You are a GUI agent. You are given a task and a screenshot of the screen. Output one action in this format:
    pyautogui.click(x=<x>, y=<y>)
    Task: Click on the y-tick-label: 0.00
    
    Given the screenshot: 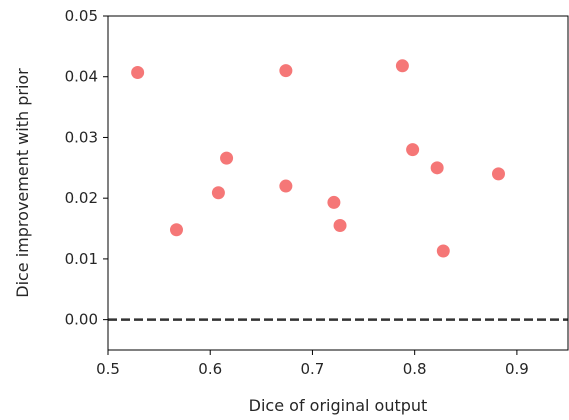 What is the action you would take?
    pyautogui.click(x=81, y=320)
    